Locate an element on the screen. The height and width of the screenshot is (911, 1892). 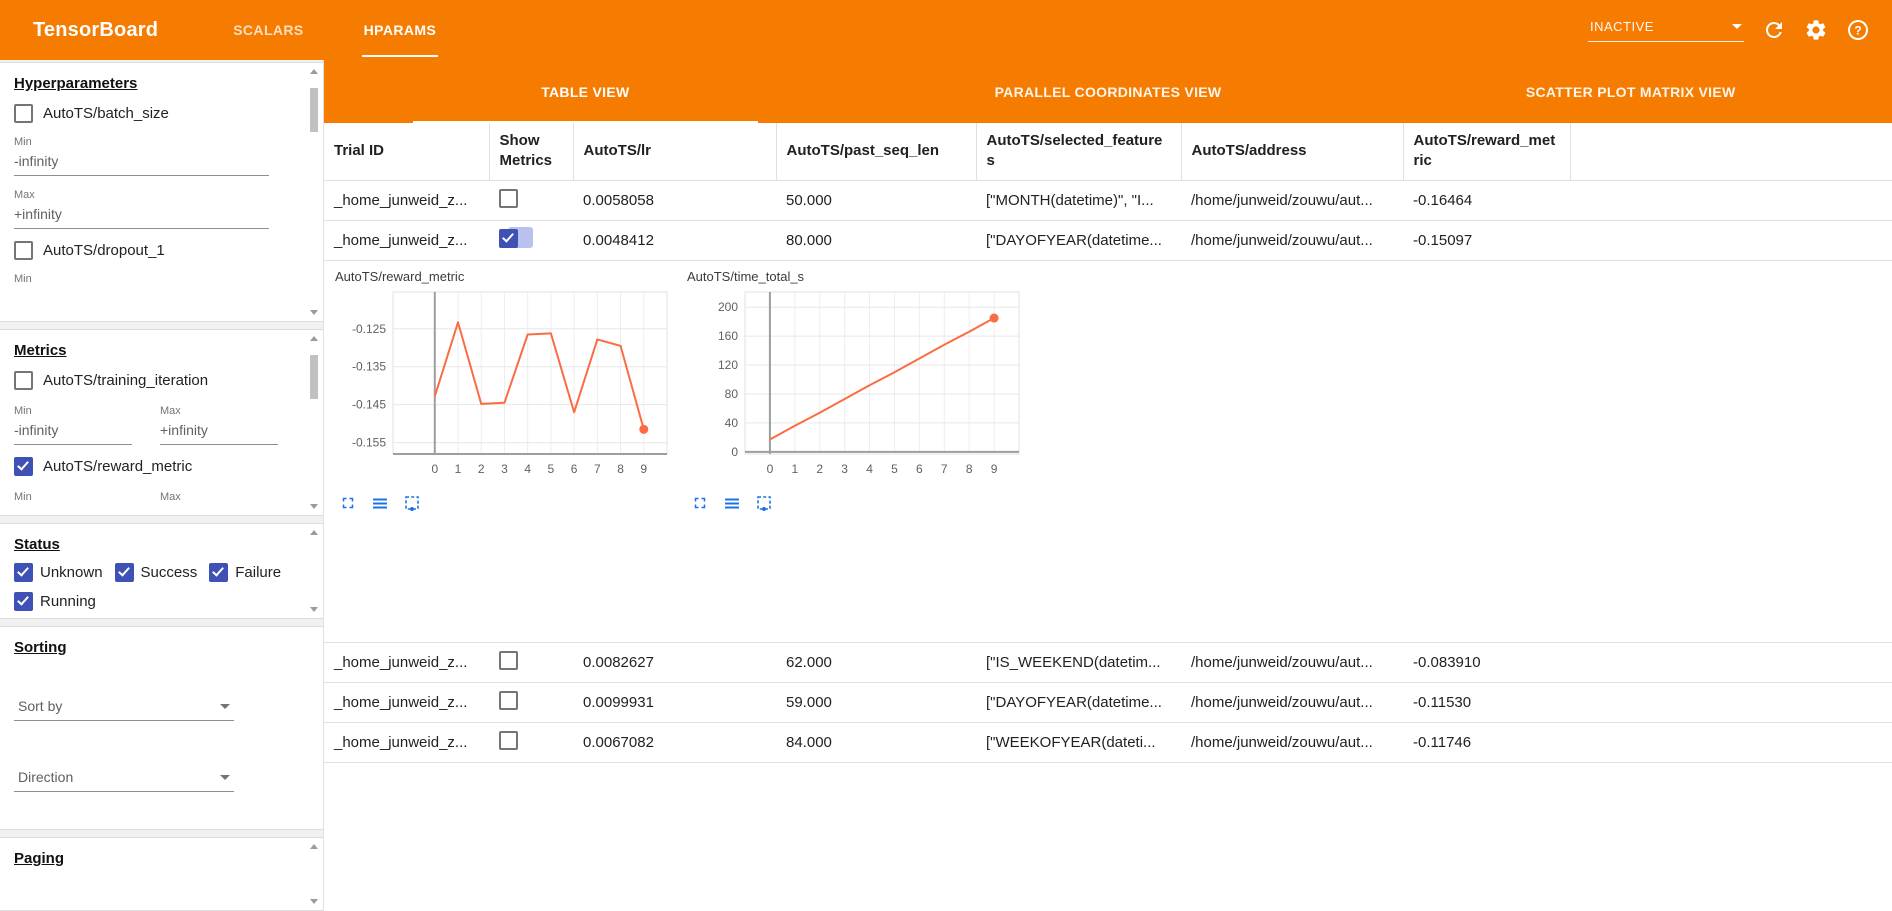
batch-size-max-input: +infinity is located at coordinates (141, 215).